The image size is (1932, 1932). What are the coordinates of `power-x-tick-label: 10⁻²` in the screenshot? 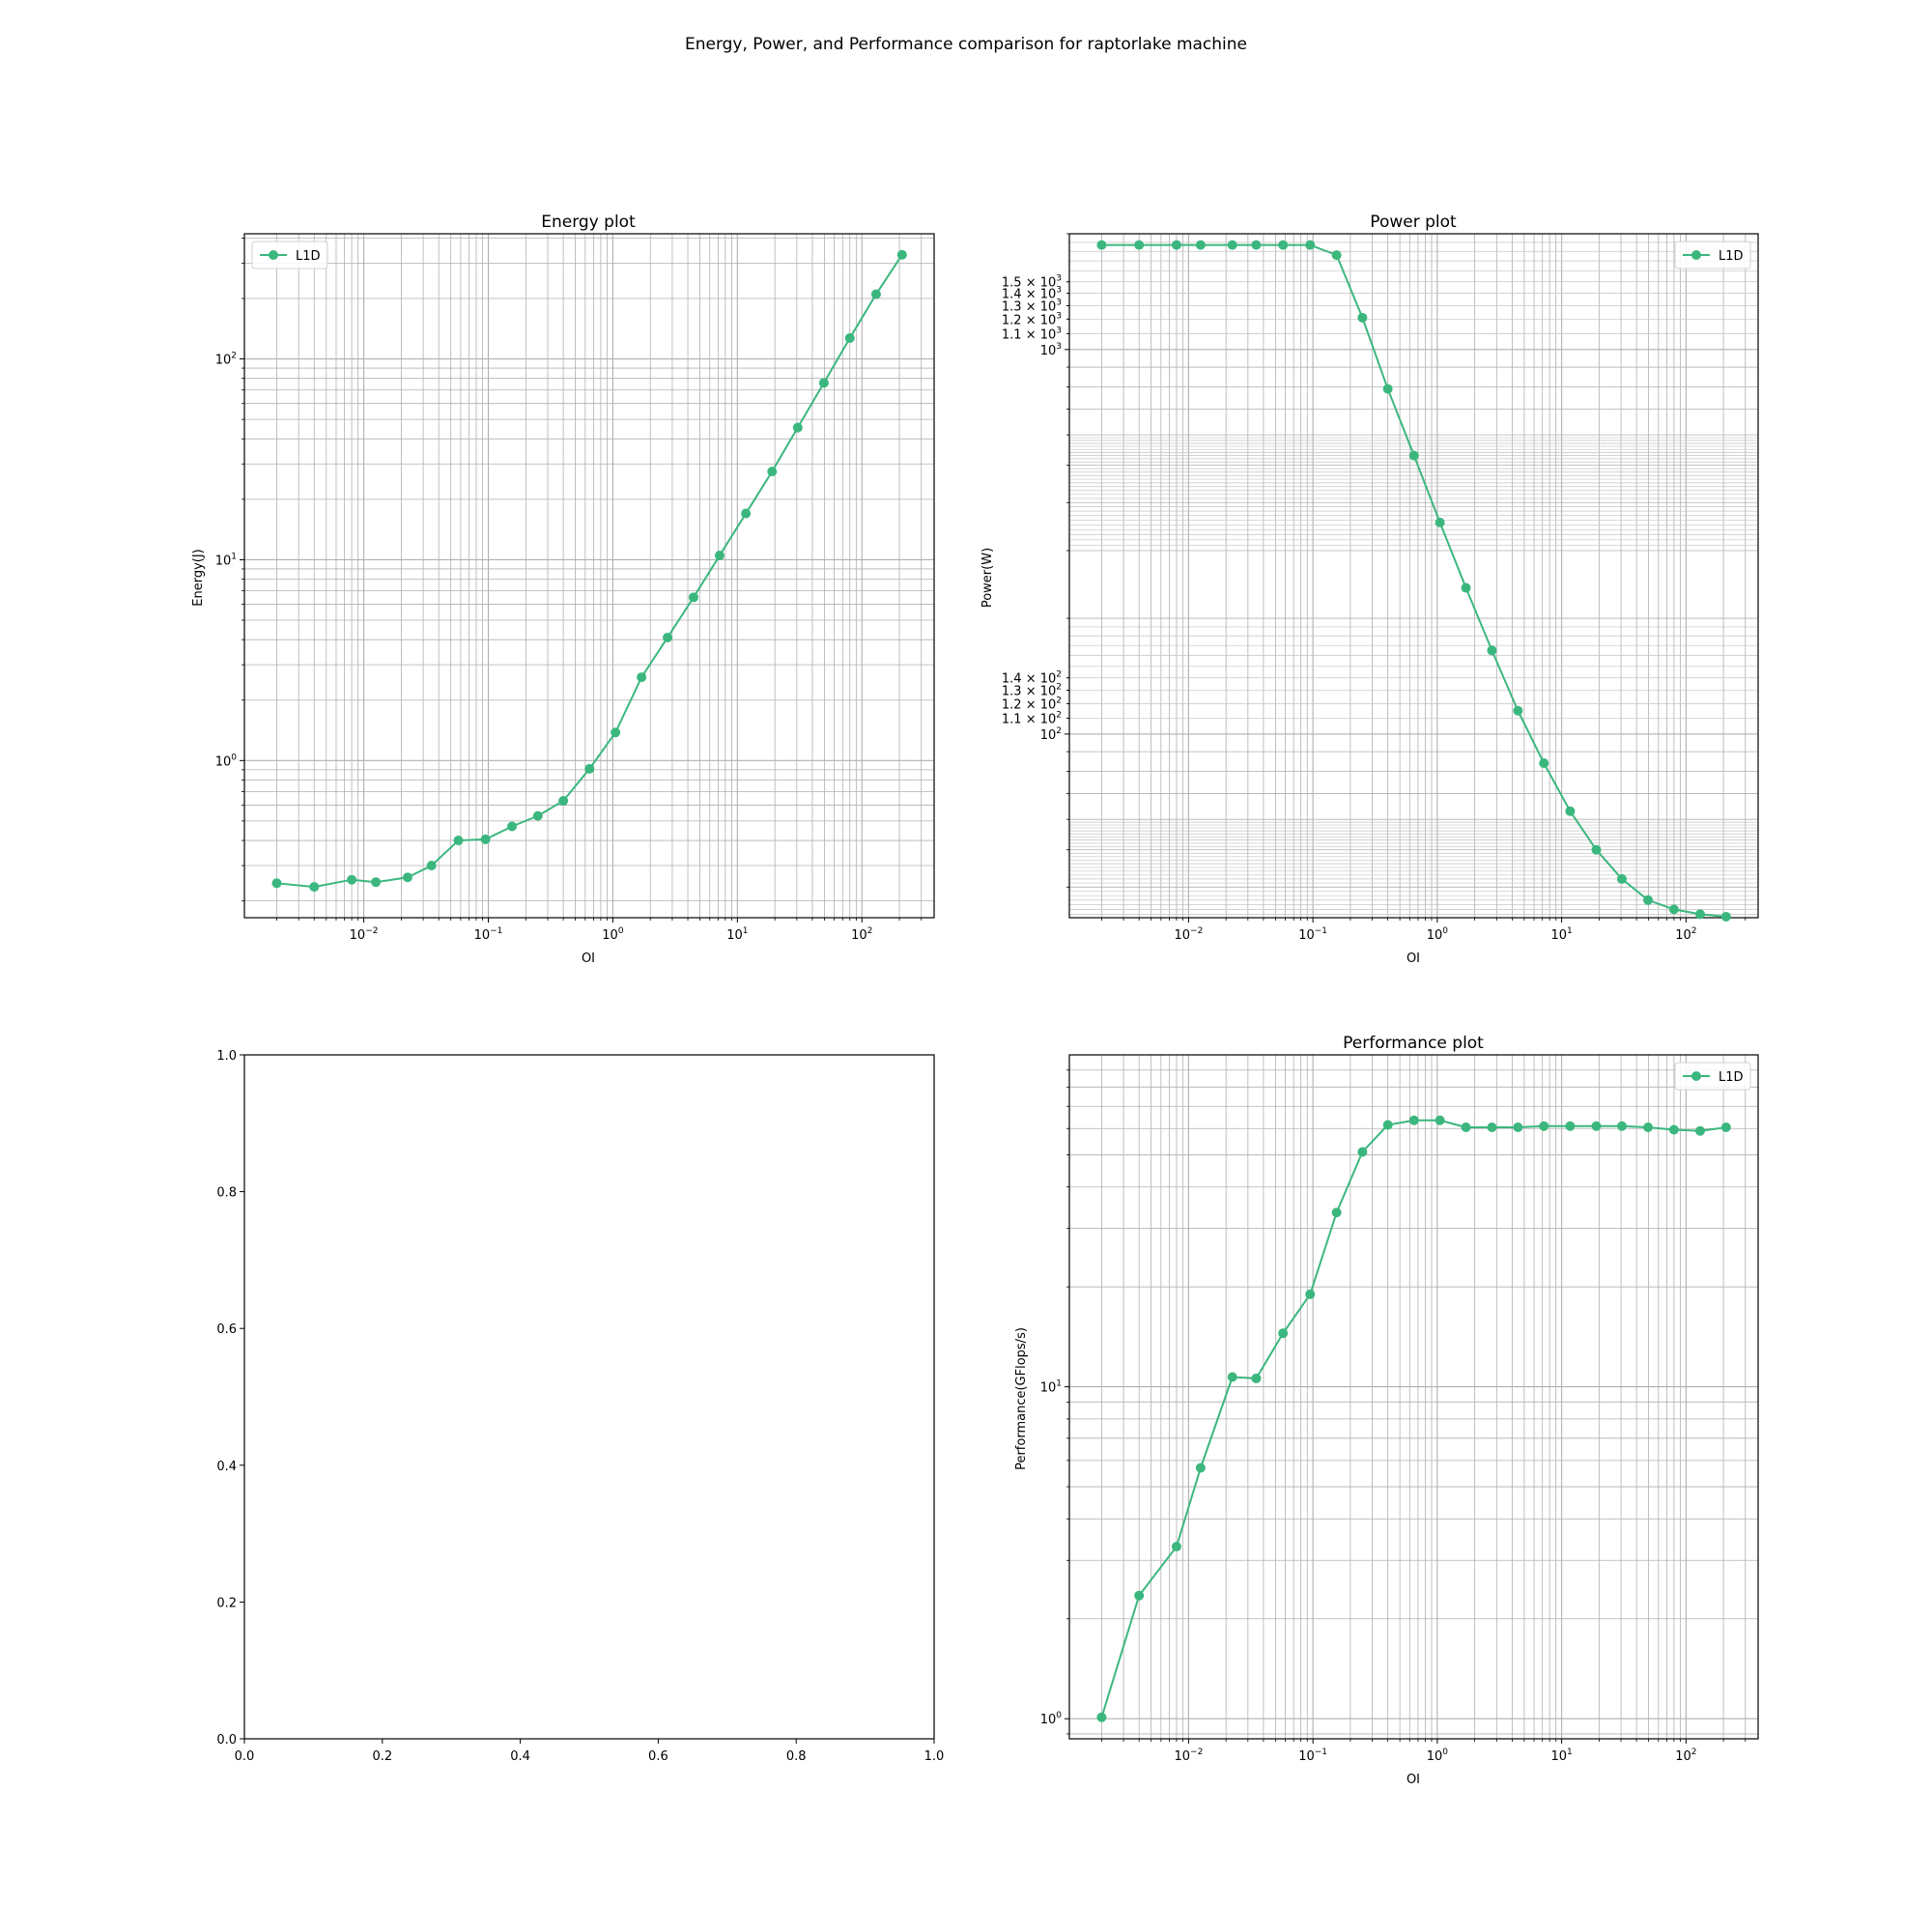 It's located at (1188, 934).